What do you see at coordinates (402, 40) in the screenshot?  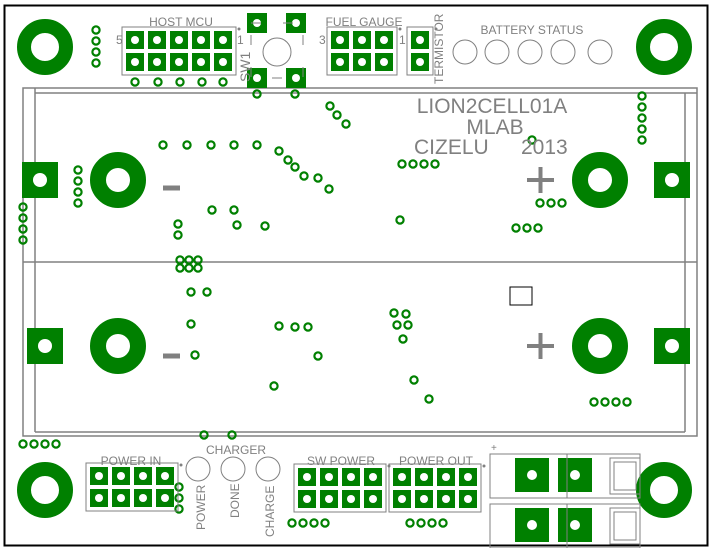 I see `fuel-gauge-pin-1: 1` at bounding box center [402, 40].